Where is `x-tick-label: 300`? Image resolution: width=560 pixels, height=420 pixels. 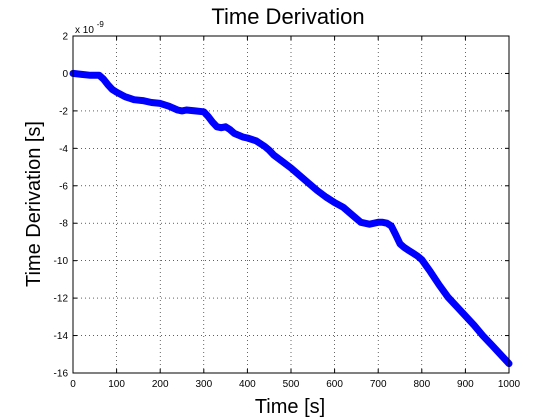 x-tick-label: 300 is located at coordinates (203, 384).